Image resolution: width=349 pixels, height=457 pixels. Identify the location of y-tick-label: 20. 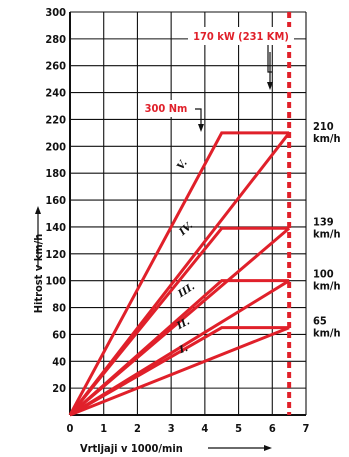
(59, 388).